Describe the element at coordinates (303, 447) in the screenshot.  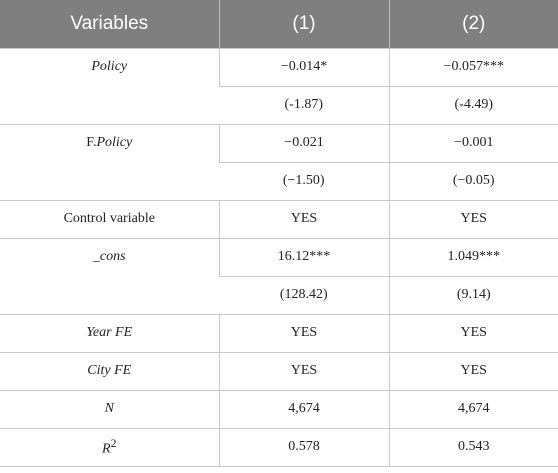
I see `r2-model-1: 0.578` at that location.